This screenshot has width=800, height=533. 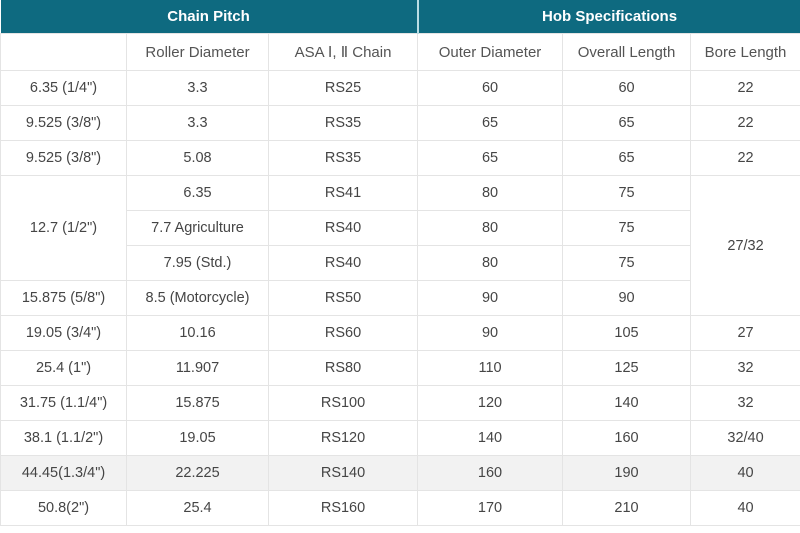 I want to click on table-cell: 25.4 (1"), so click(x=63, y=368).